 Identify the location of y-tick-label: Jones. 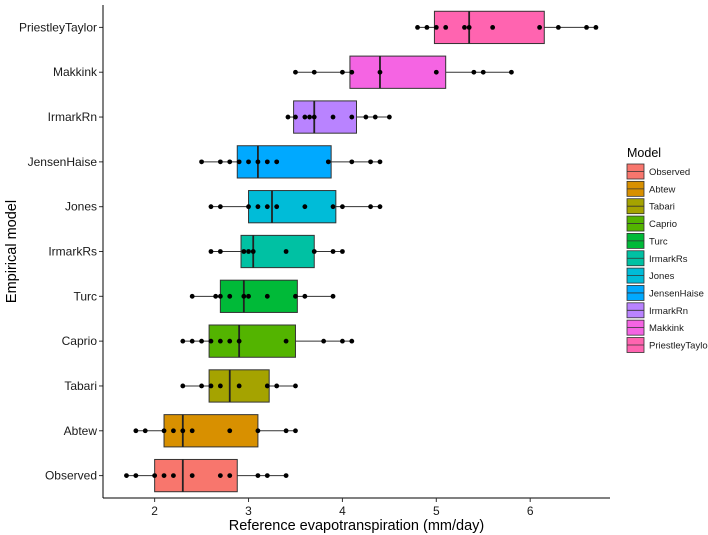
(81, 207).